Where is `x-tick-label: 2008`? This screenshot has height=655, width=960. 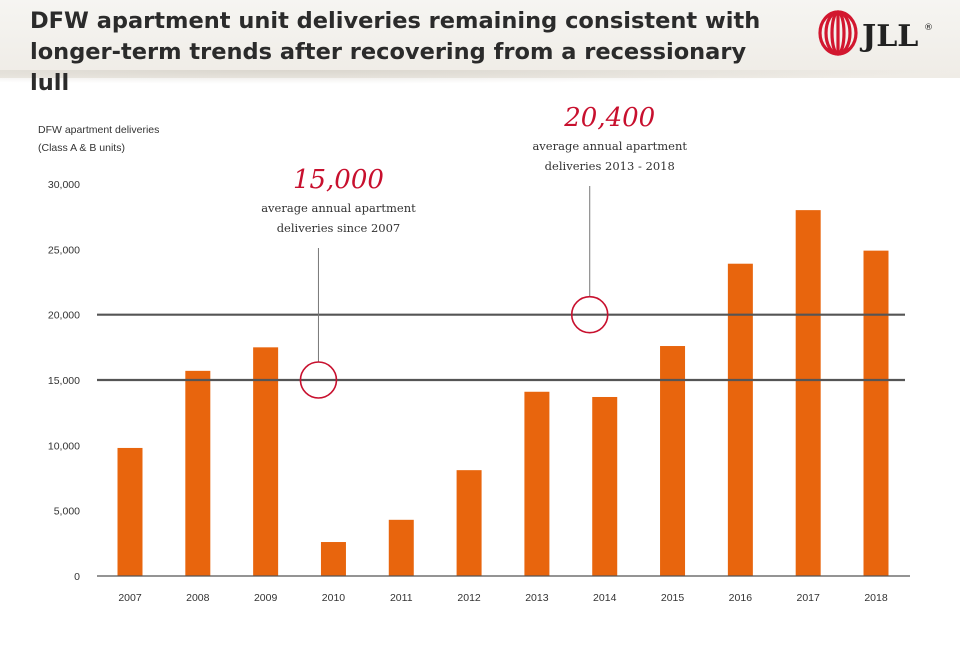 x-tick-label: 2008 is located at coordinates (198, 598).